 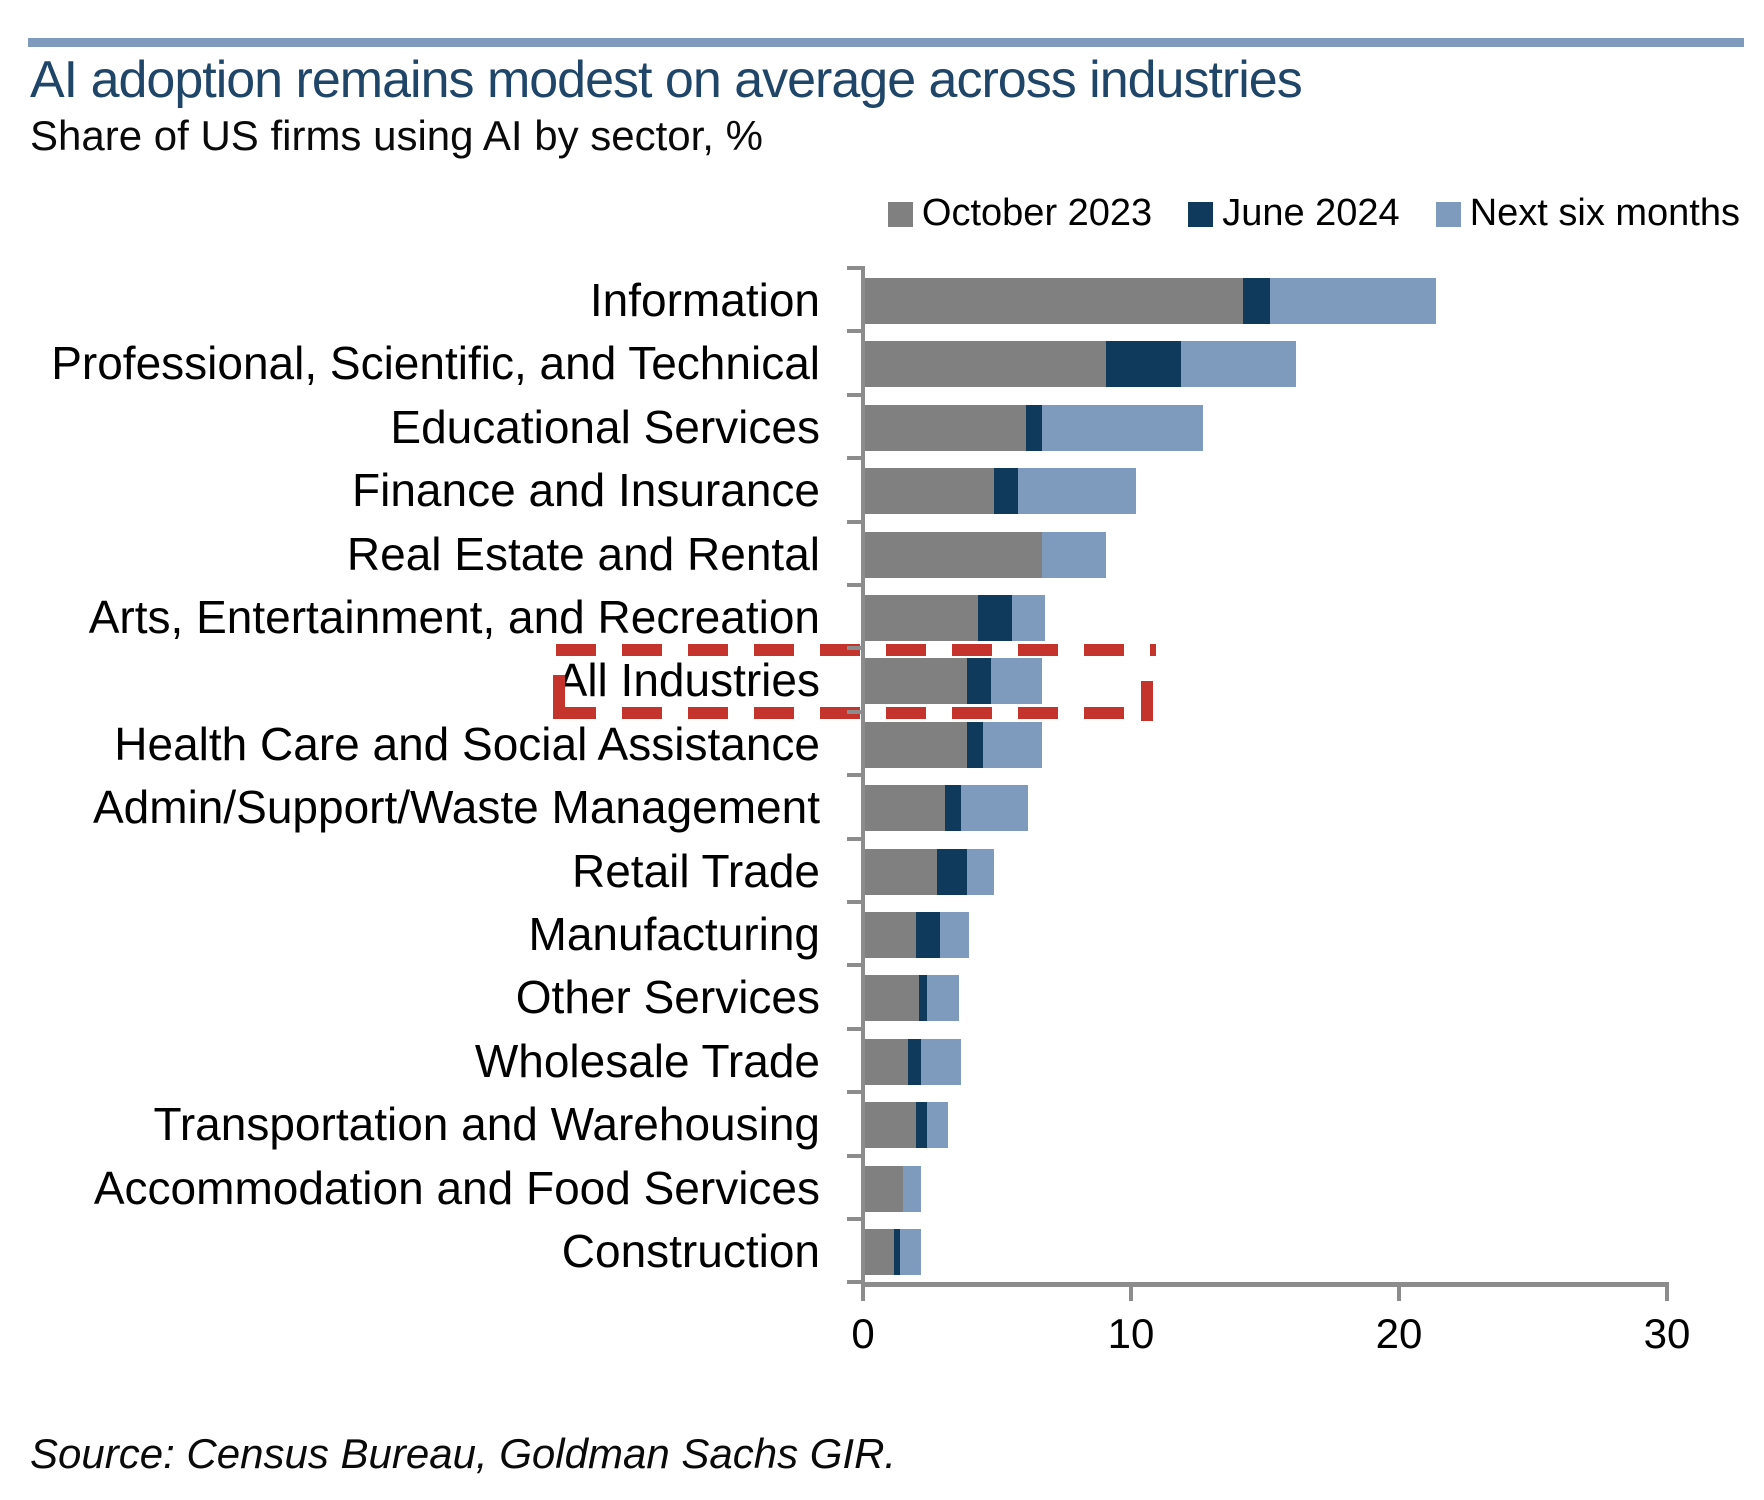 I want to click on x-tick-label: 0, so click(x=863, y=1333).